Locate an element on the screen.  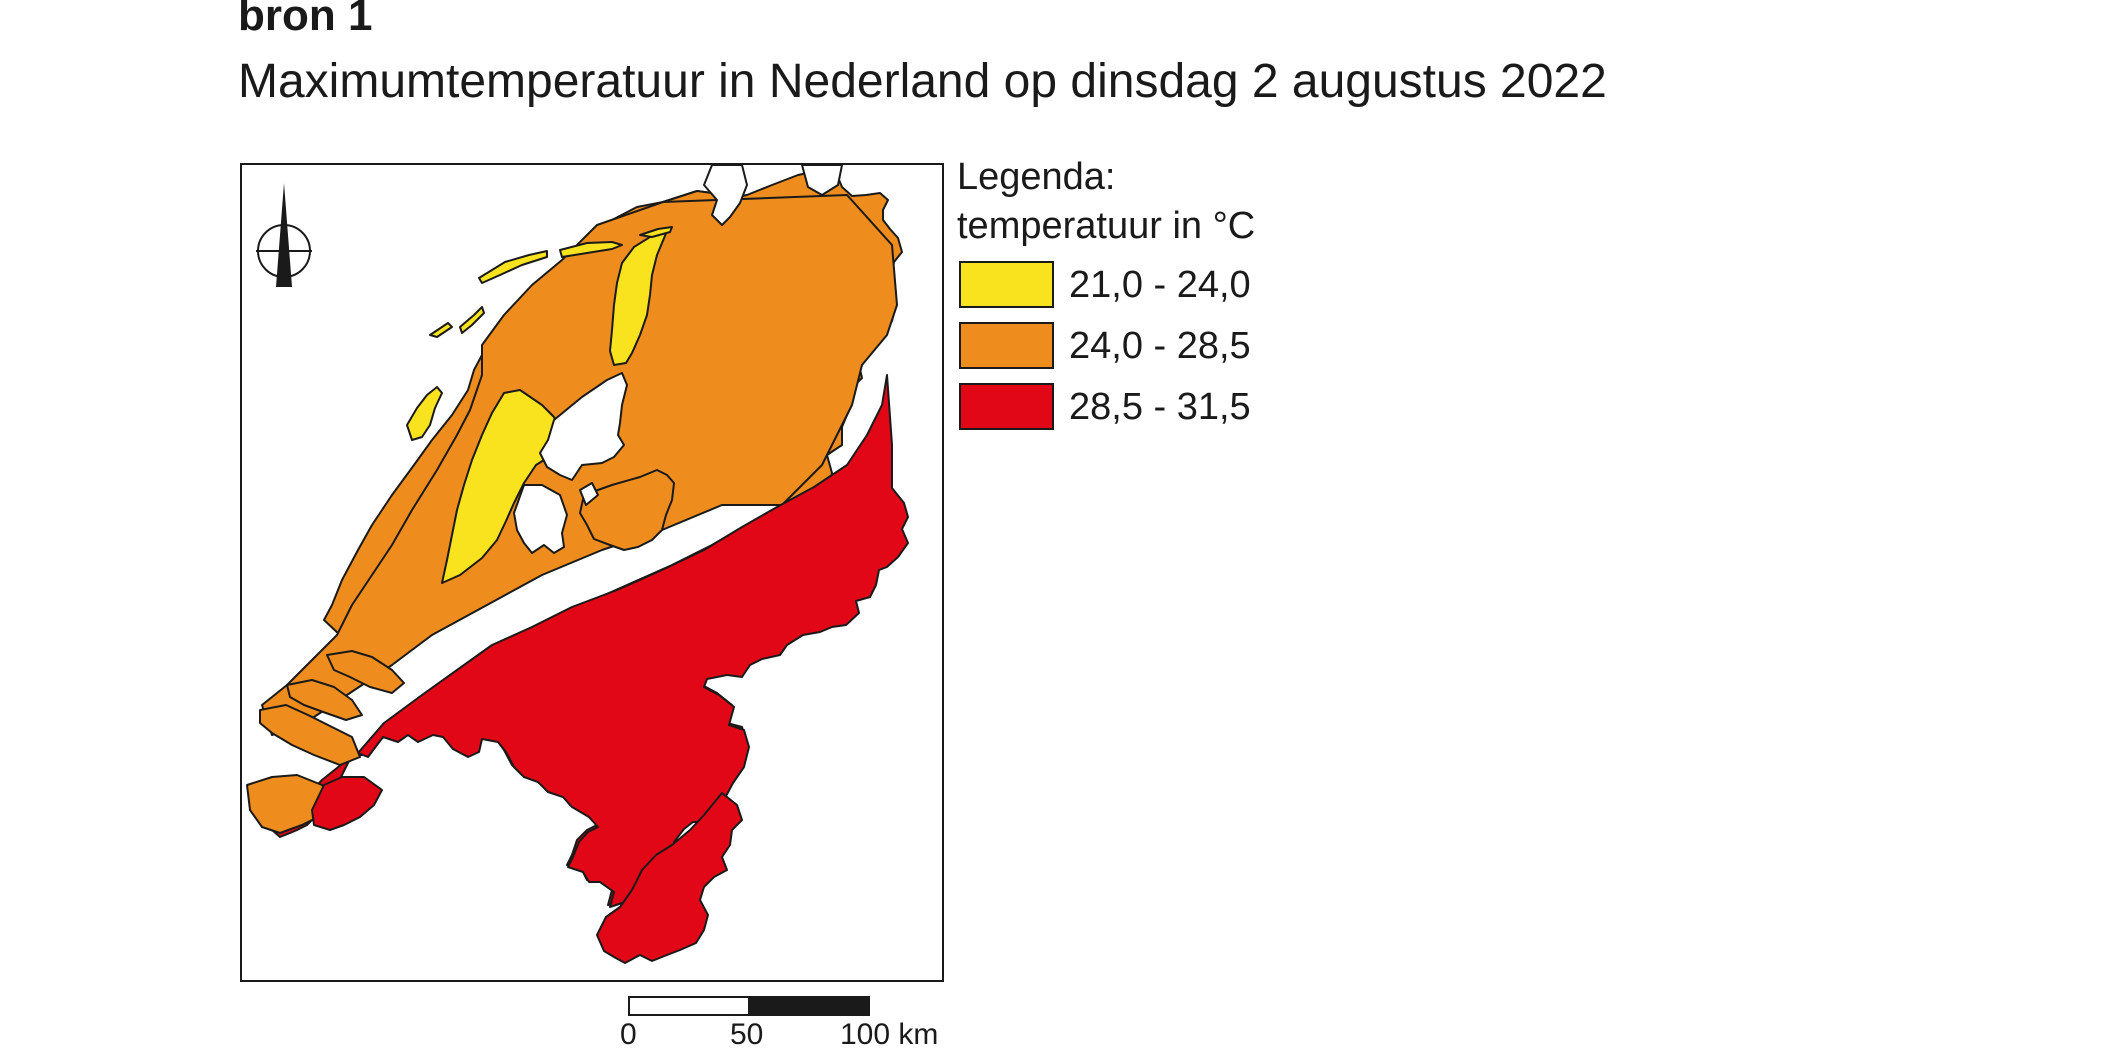
water-markermeer is located at coordinates (540, 519).